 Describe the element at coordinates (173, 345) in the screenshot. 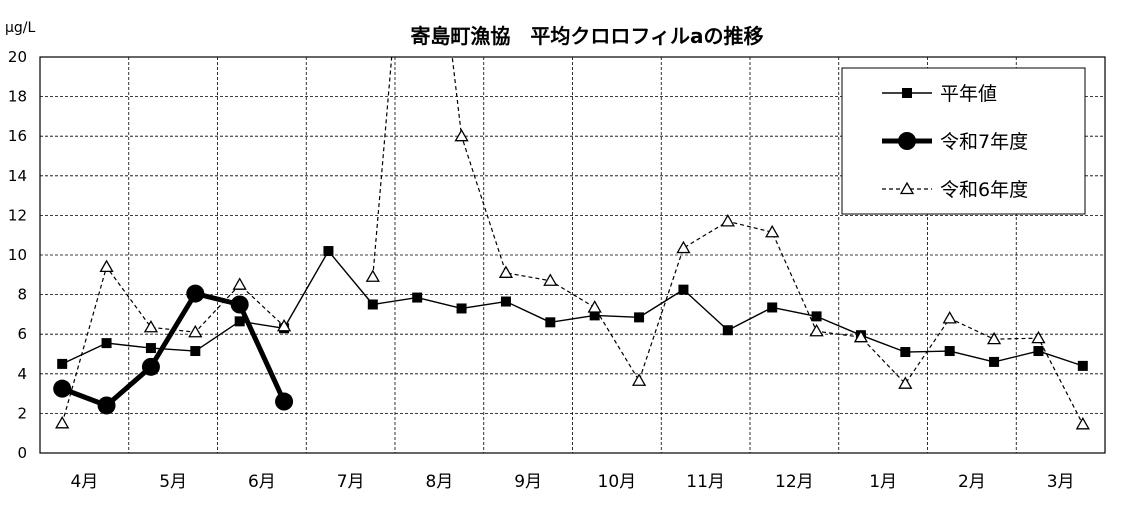

I see `series-line` at that location.